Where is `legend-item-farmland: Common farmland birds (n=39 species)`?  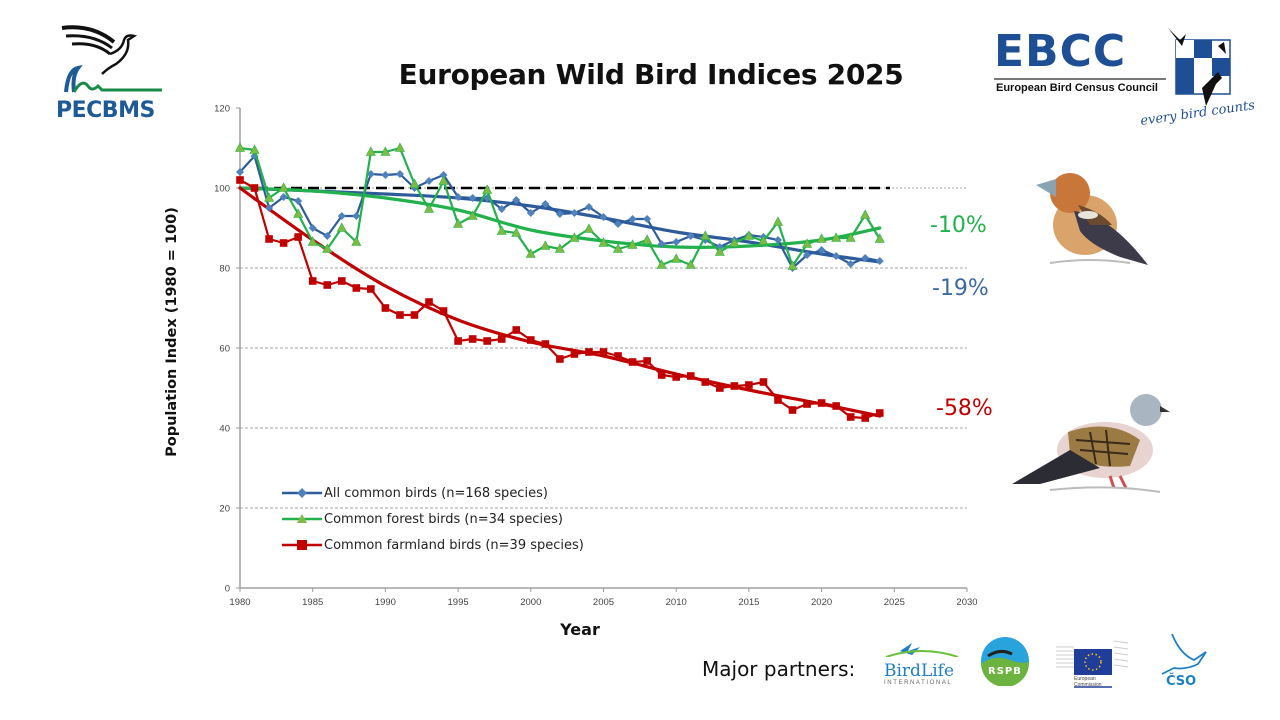 legend-item-farmland: Common farmland birds (n=39 species) is located at coordinates (433, 545).